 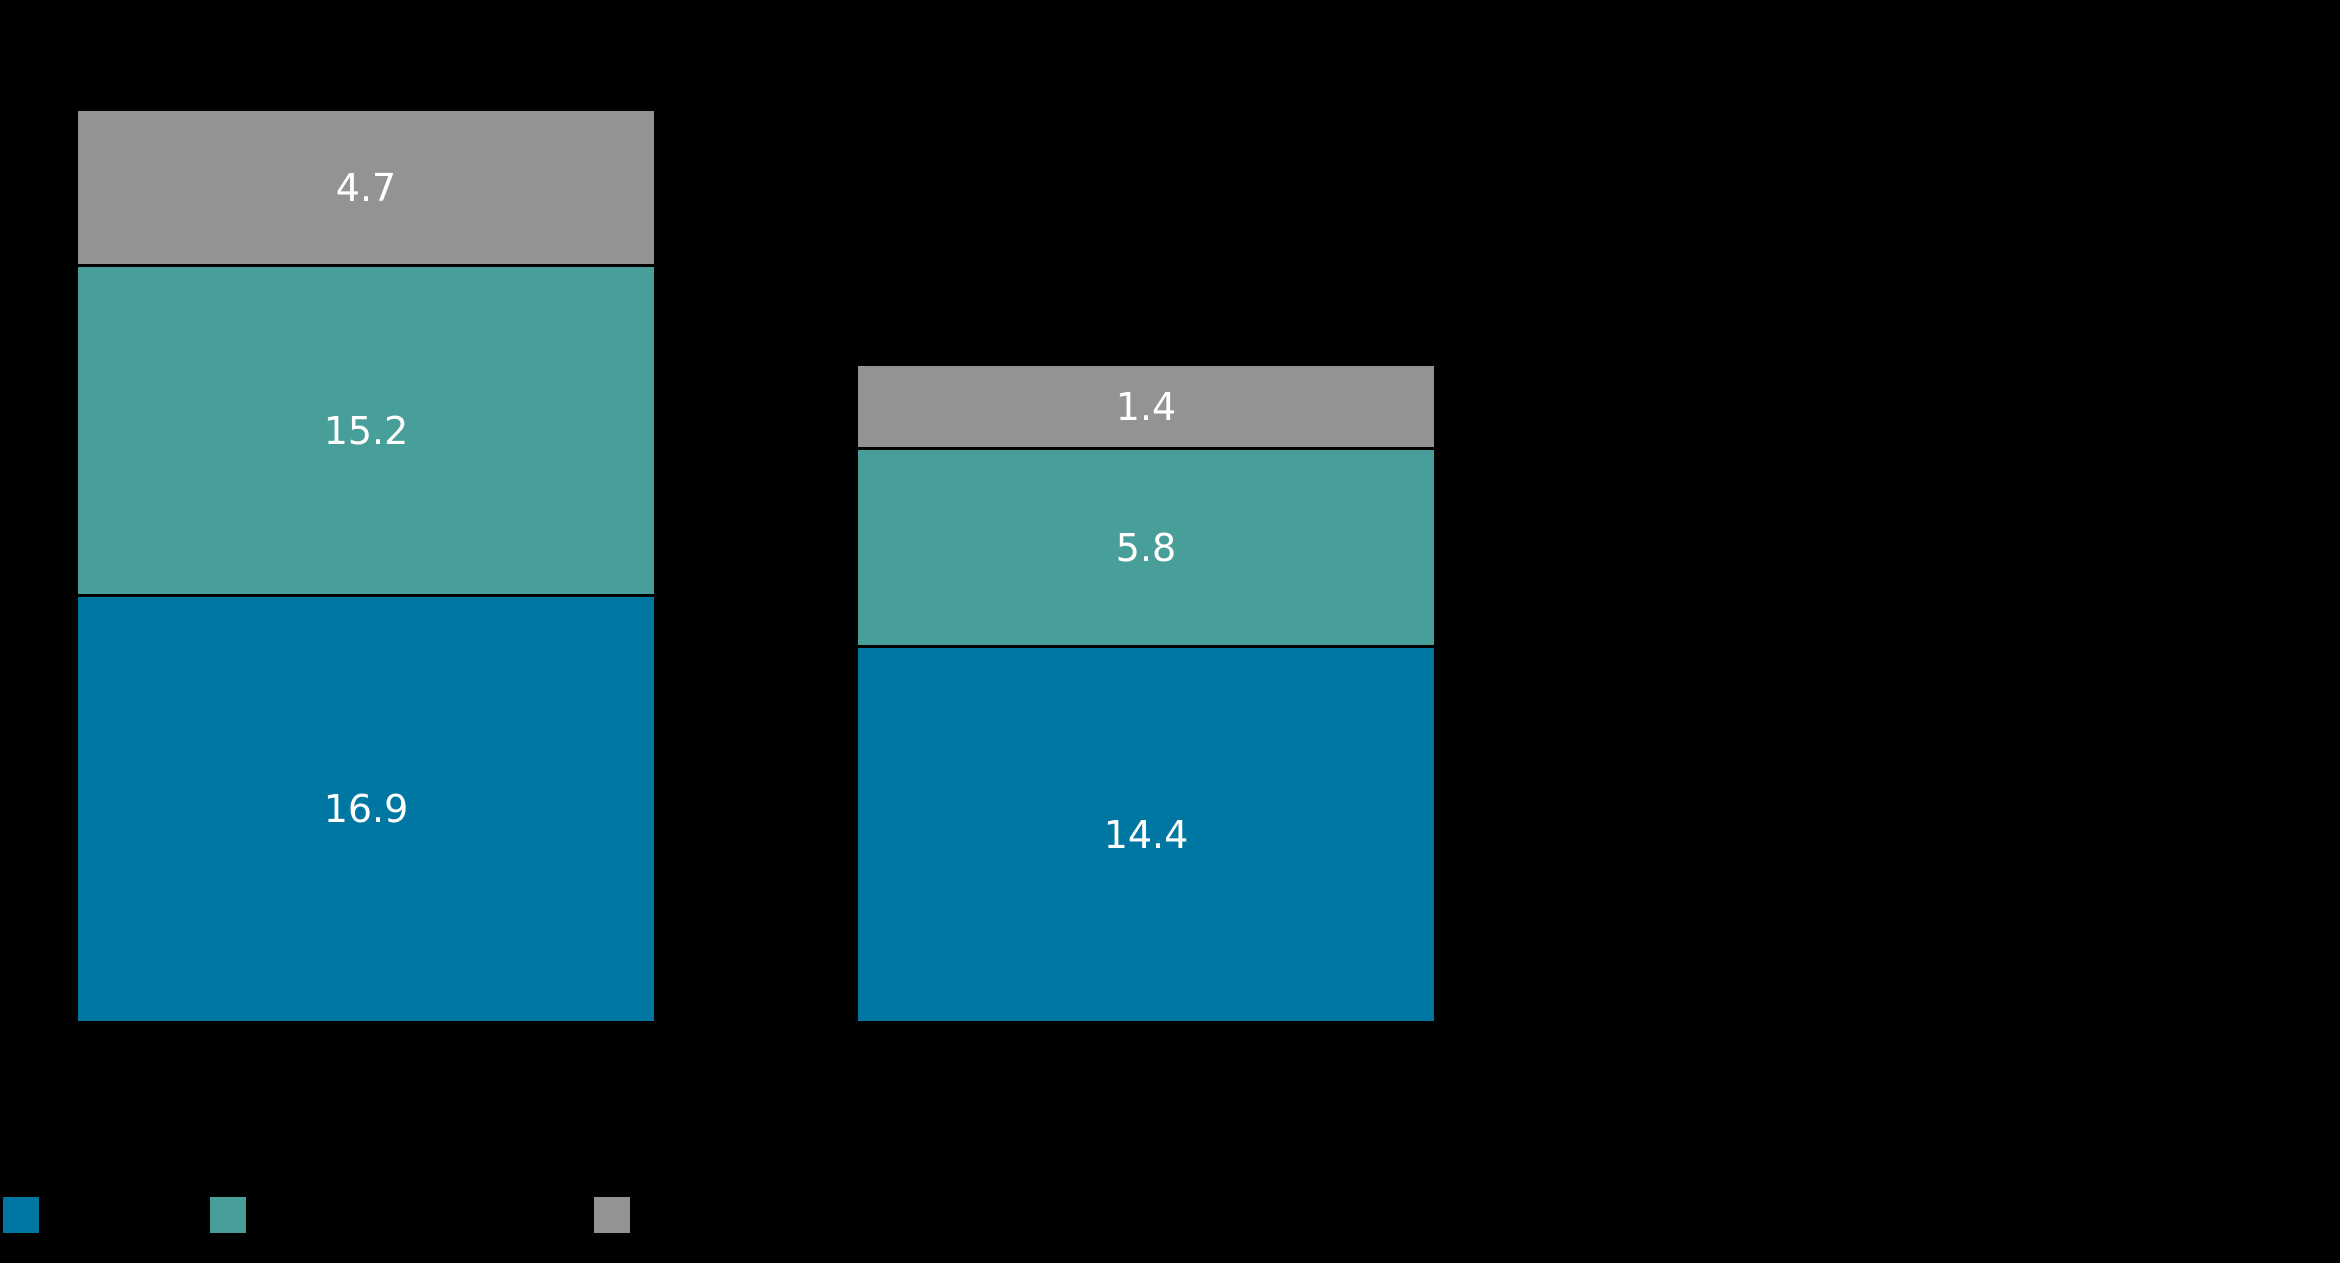 I want to click on bar-1-segment-2: 15.2, so click(x=366, y=430).